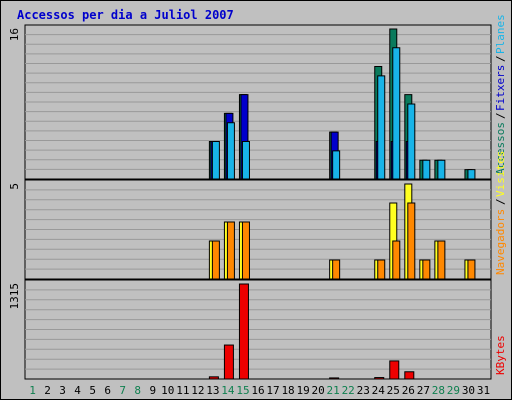  Describe the element at coordinates (348, 390) in the screenshot. I see `x-tick-label: 22` at that location.